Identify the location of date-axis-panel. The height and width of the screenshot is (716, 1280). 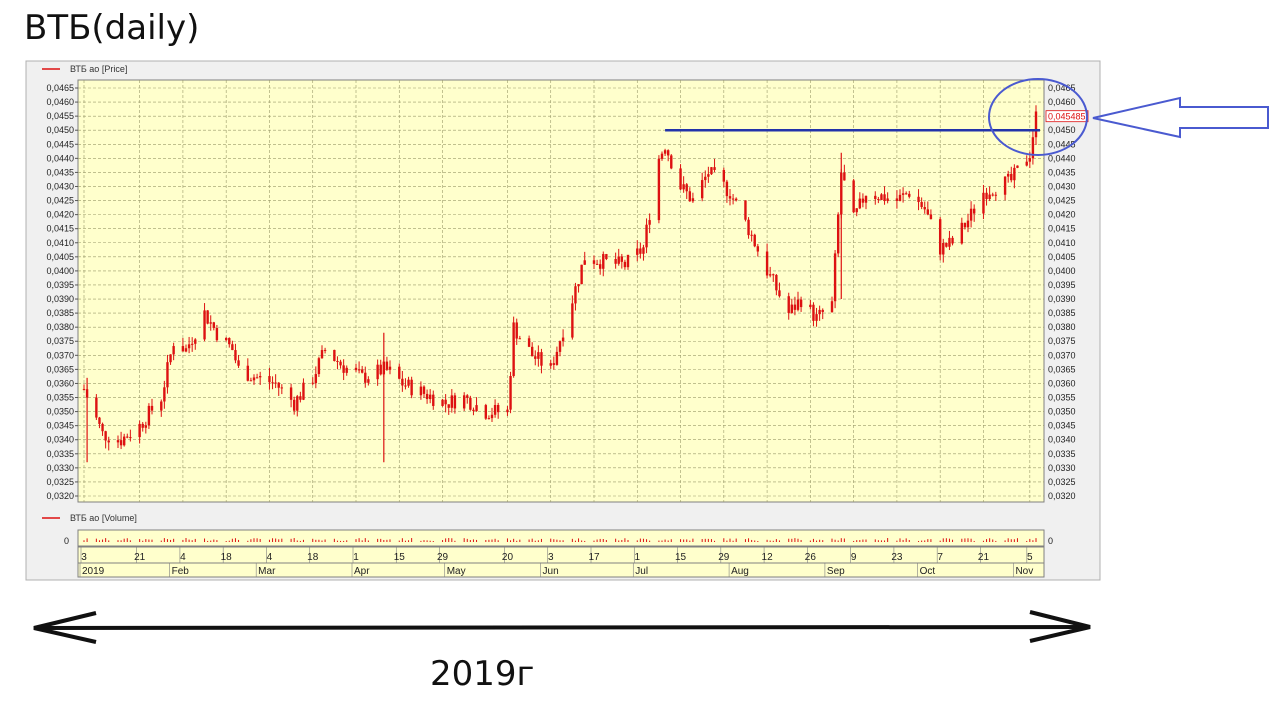
(561, 562).